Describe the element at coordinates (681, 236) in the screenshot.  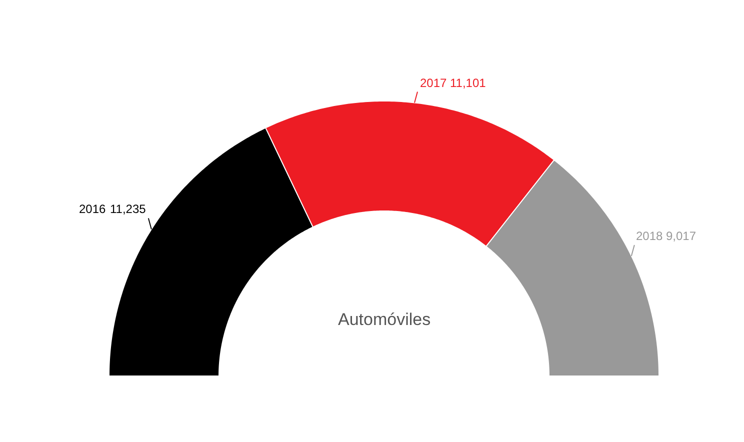
I see `data-label: 9,017` at that location.